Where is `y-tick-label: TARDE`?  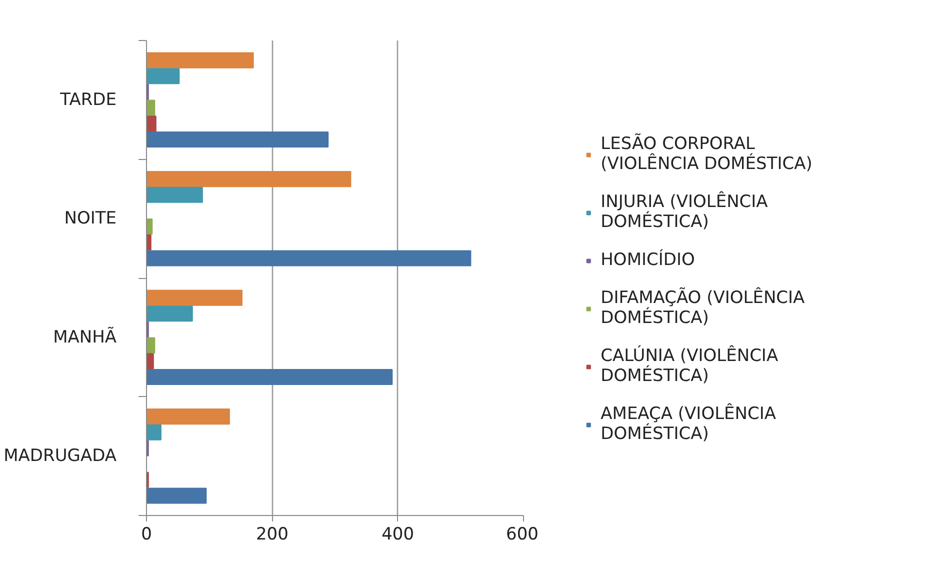 y-tick-label: TARDE is located at coordinates (88, 100).